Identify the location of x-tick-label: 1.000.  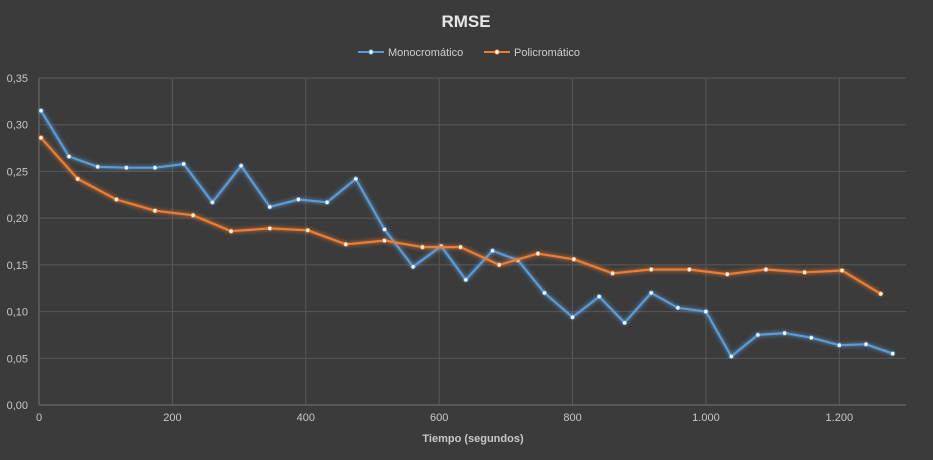
(706, 418).